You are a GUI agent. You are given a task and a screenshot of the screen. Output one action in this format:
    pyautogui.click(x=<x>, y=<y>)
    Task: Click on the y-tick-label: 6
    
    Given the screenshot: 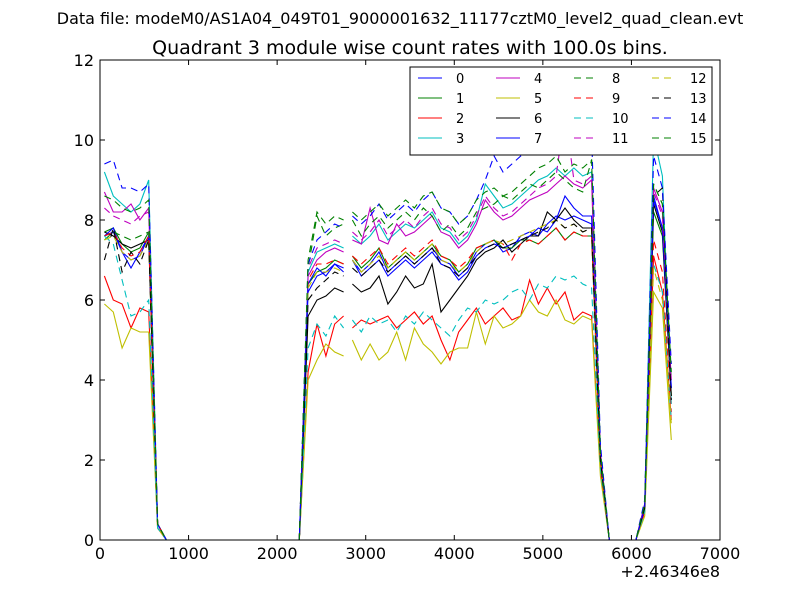 What is the action you would take?
    pyautogui.click(x=89, y=300)
    